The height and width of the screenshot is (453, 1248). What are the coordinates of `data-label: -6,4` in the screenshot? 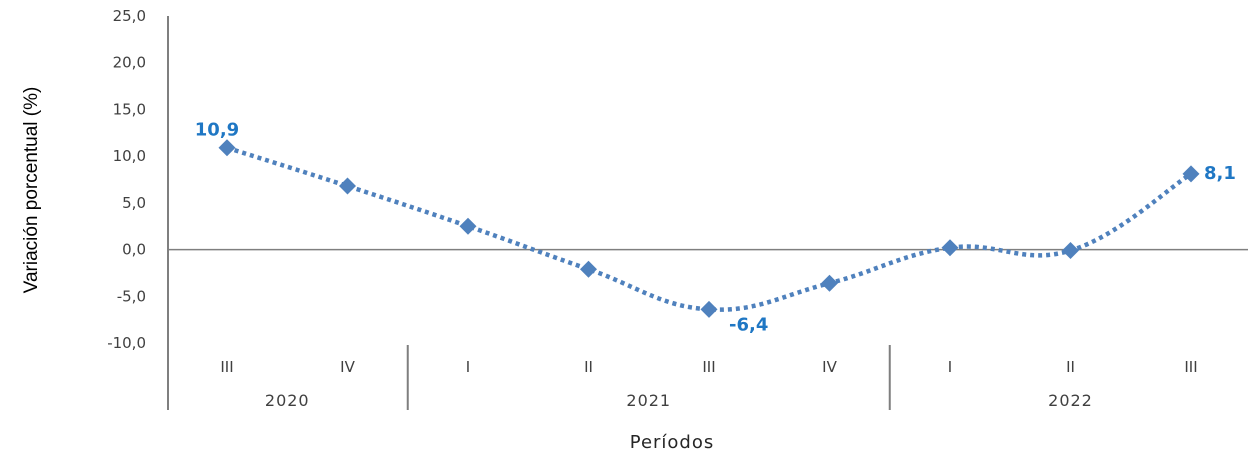 It's located at (748, 324).